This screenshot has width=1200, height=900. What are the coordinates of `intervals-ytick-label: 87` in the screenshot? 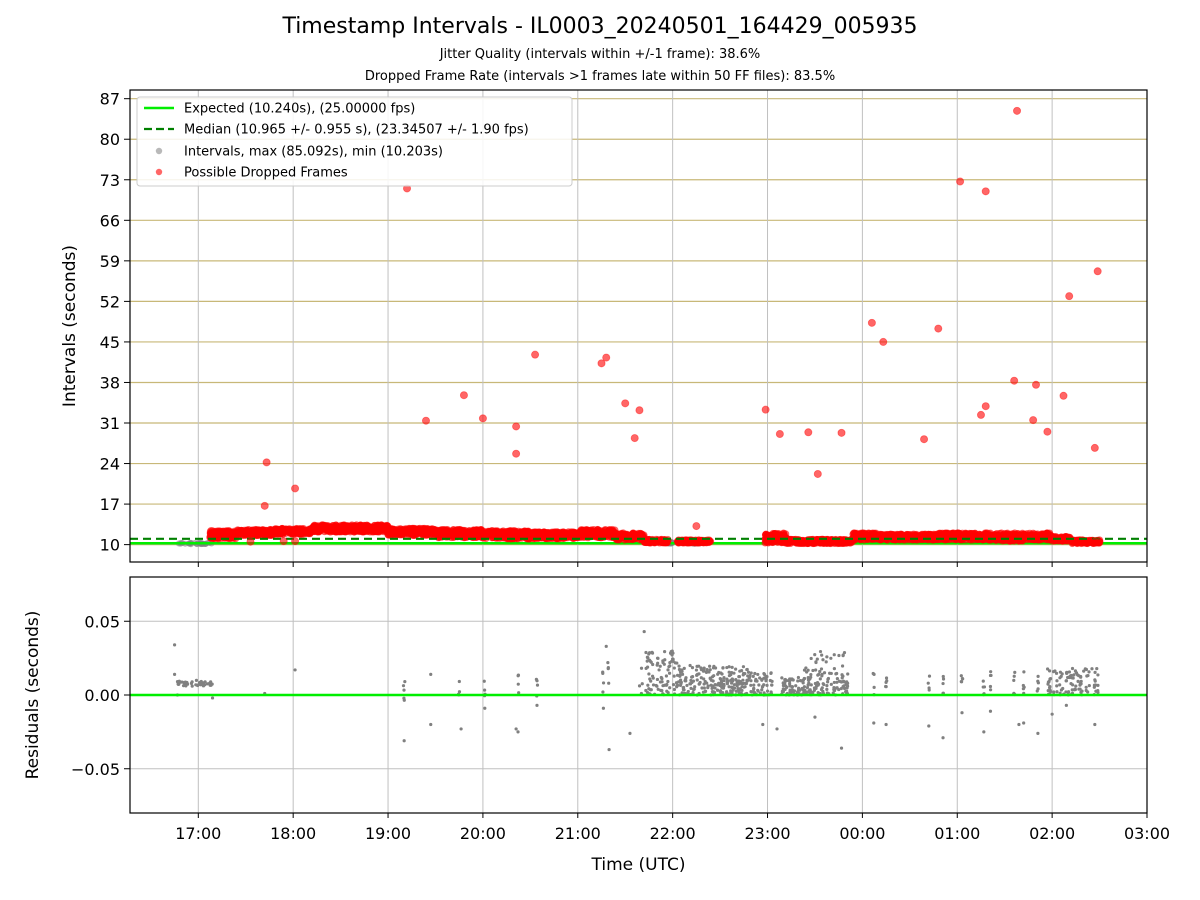 It's located at (110, 99).